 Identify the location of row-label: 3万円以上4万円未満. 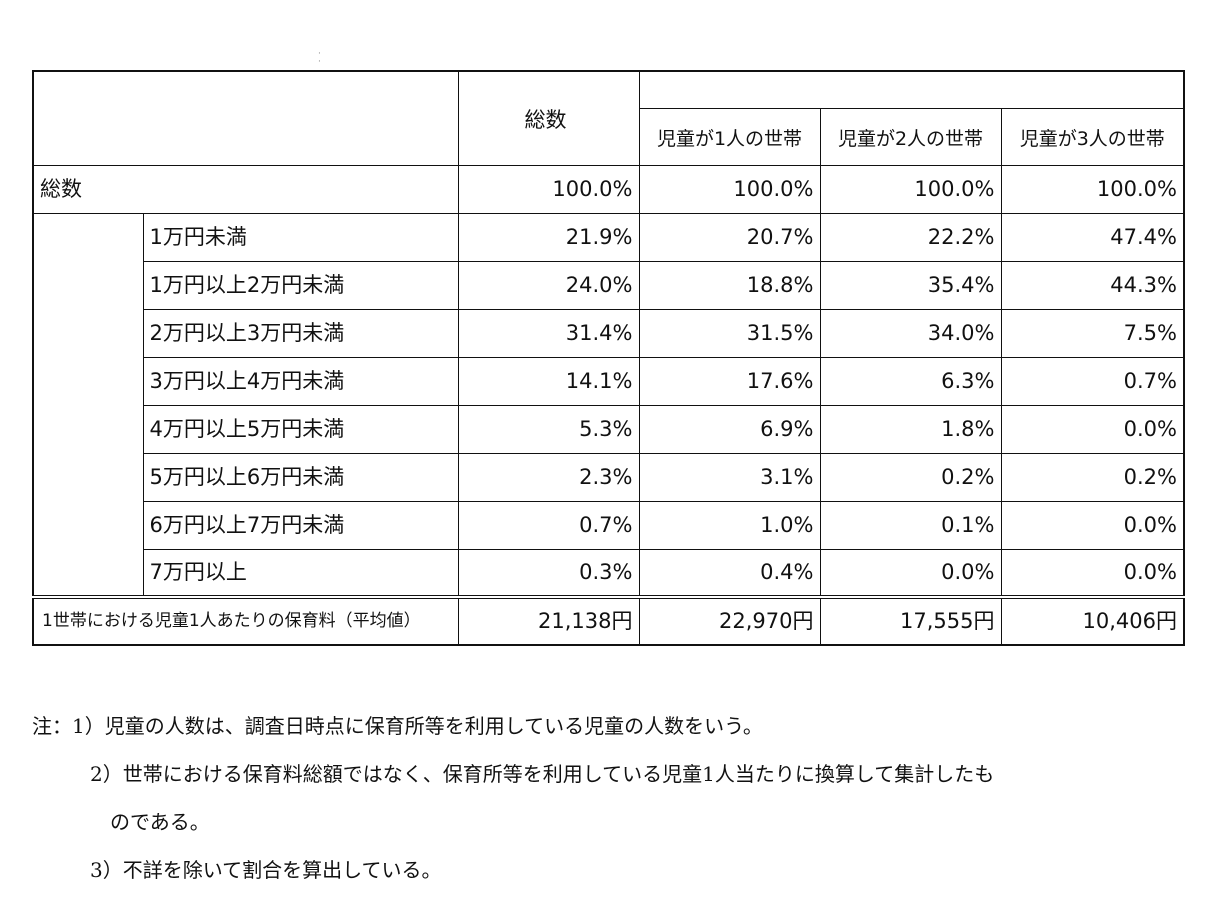
(300, 381).